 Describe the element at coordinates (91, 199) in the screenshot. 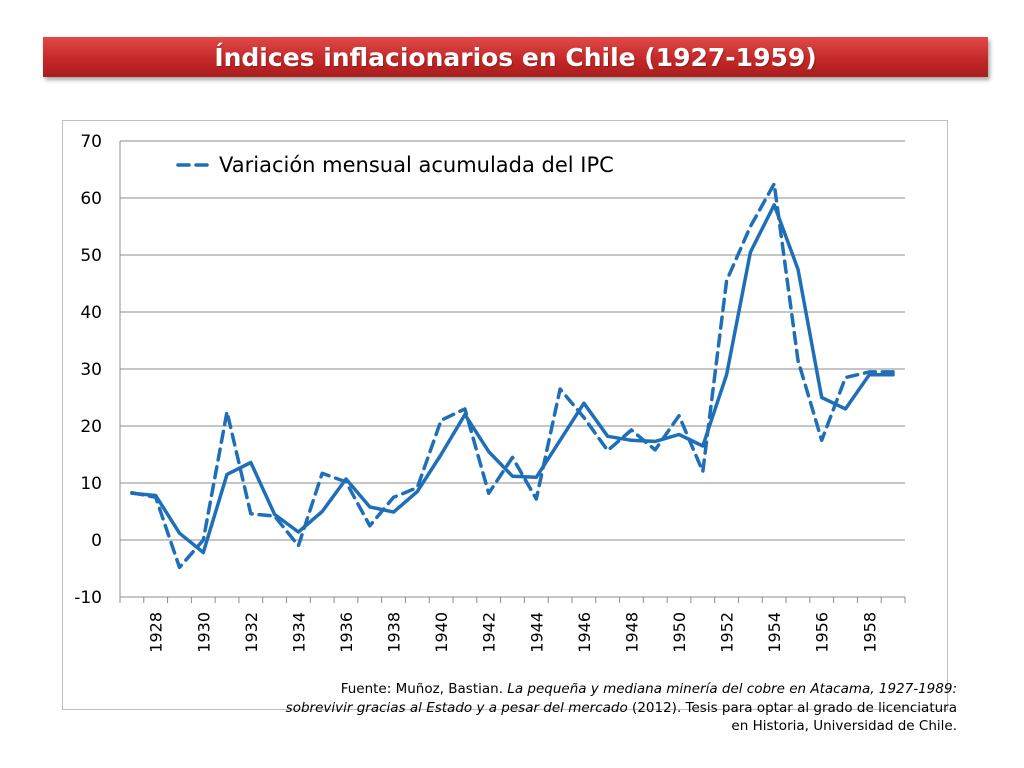

I see `y-tick-label: 60` at that location.